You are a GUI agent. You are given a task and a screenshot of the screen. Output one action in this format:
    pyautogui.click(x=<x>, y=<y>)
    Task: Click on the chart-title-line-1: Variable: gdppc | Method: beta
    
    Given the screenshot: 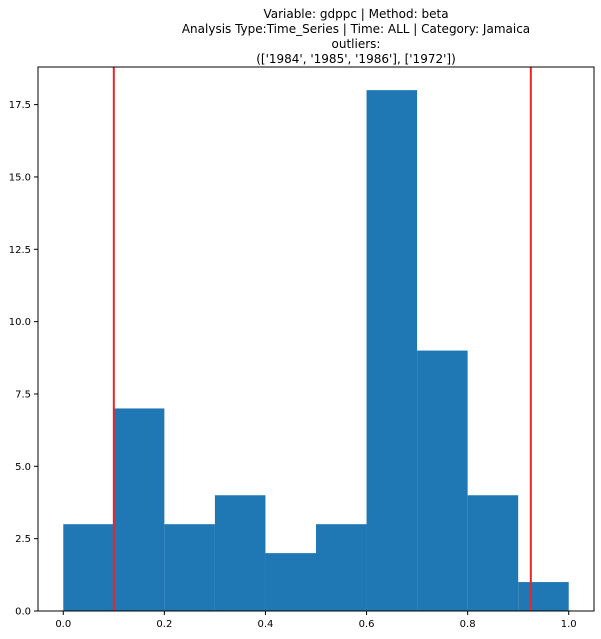 What is the action you would take?
    pyautogui.click(x=355, y=14)
    